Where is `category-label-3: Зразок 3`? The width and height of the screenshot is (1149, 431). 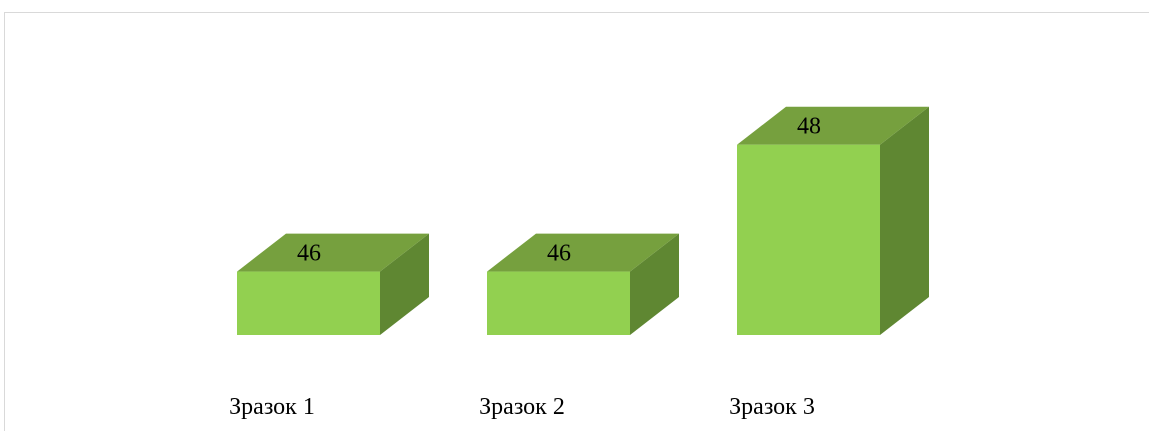
category-label-3: Зразок 3 is located at coordinates (772, 407).